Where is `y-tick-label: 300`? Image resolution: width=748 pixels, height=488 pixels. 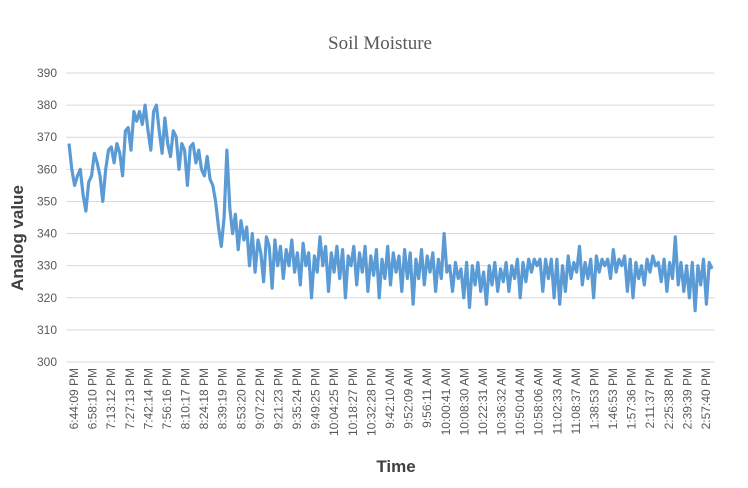 y-tick-label: 300 is located at coordinates (47, 362).